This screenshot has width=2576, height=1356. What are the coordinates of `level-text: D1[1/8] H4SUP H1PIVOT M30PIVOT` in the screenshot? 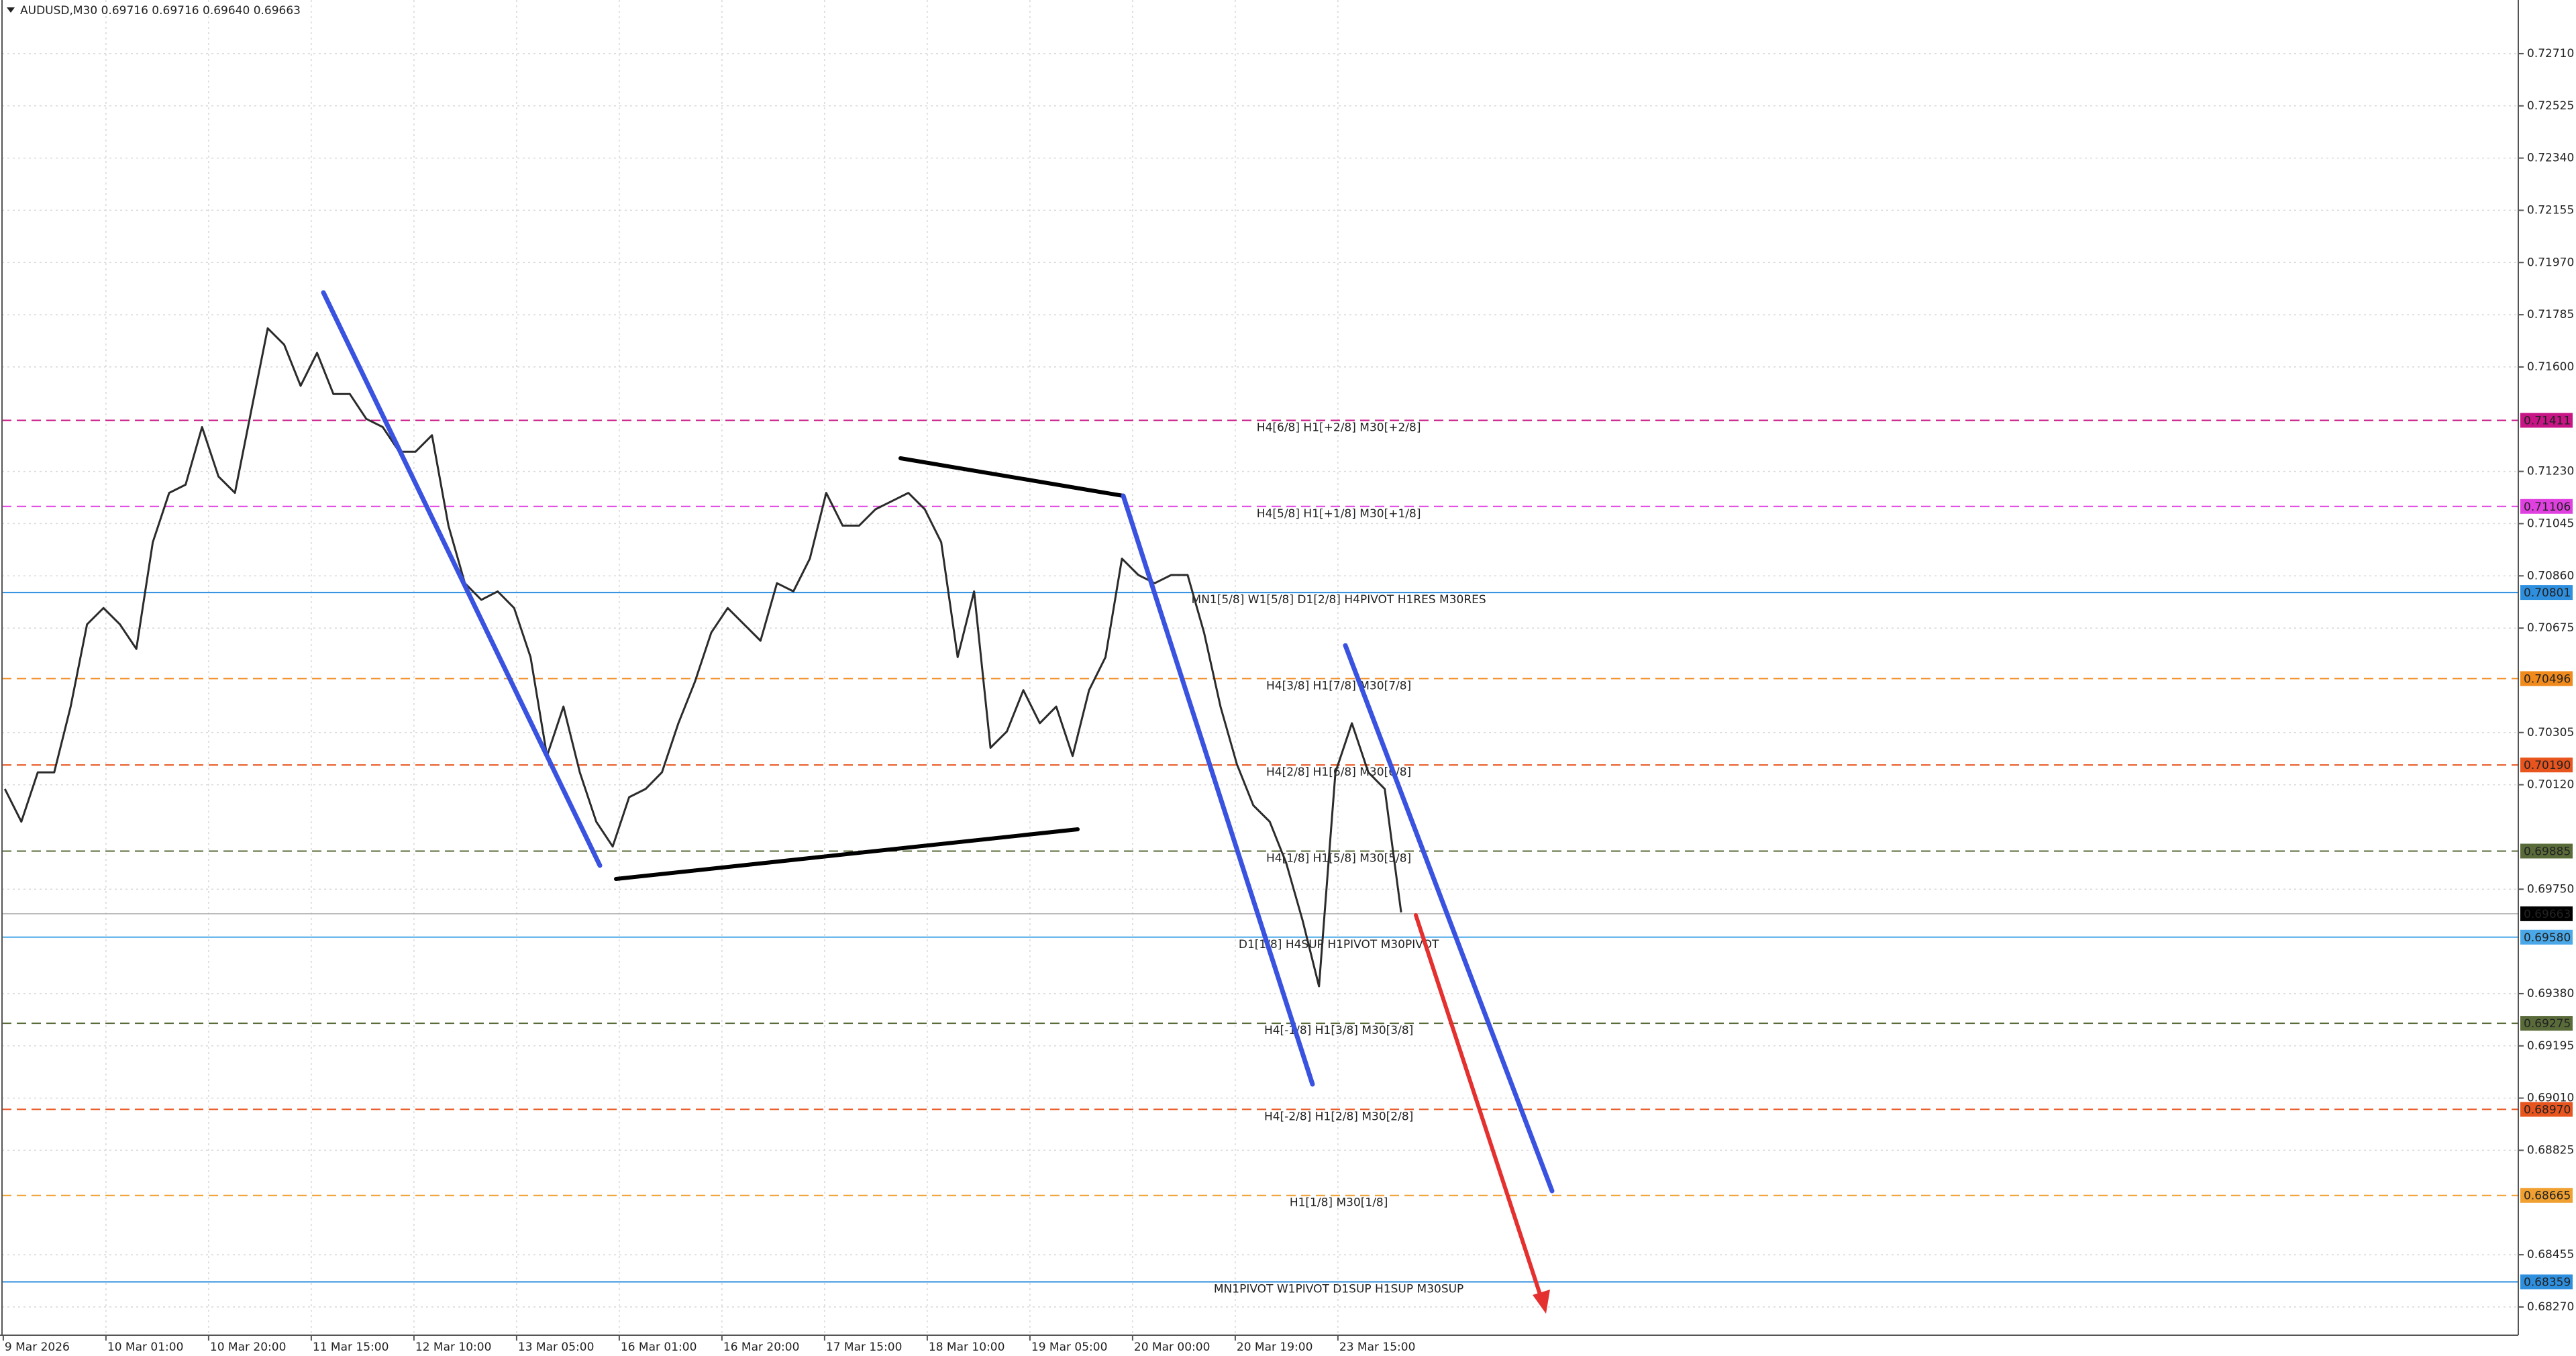 It's located at (1339, 944).